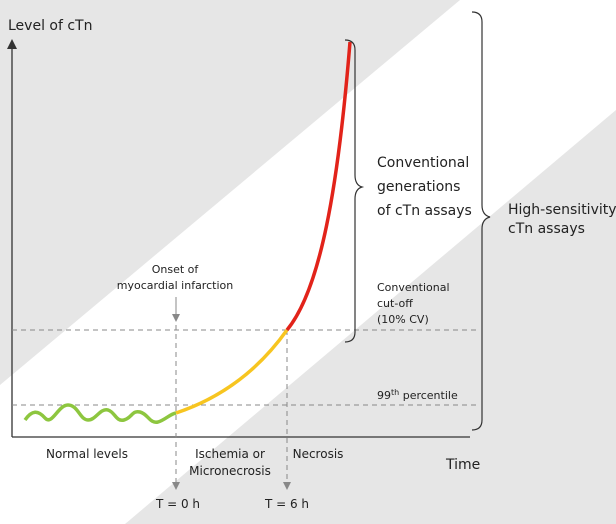 The image size is (616, 524). Describe the element at coordinates (395, 392) in the screenshot. I see `percentile-suffix: th` at that location.